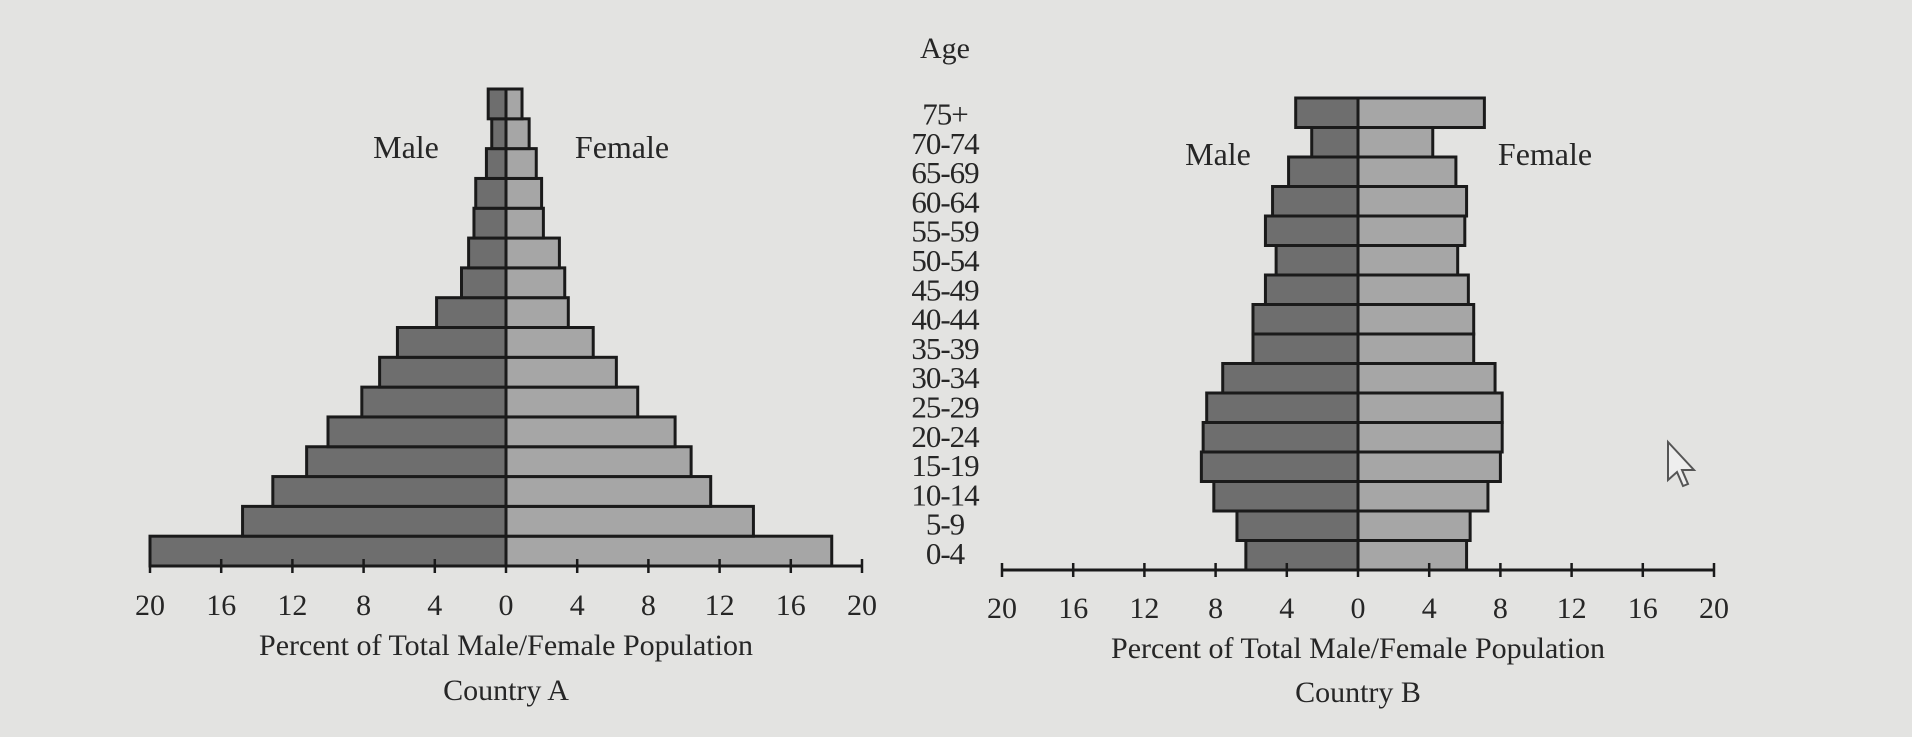 The width and height of the screenshot is (1912, 737). Describe the element at coordinates (945, 377) in the screenshot. I see `age-group-label: 30-34` at that location.